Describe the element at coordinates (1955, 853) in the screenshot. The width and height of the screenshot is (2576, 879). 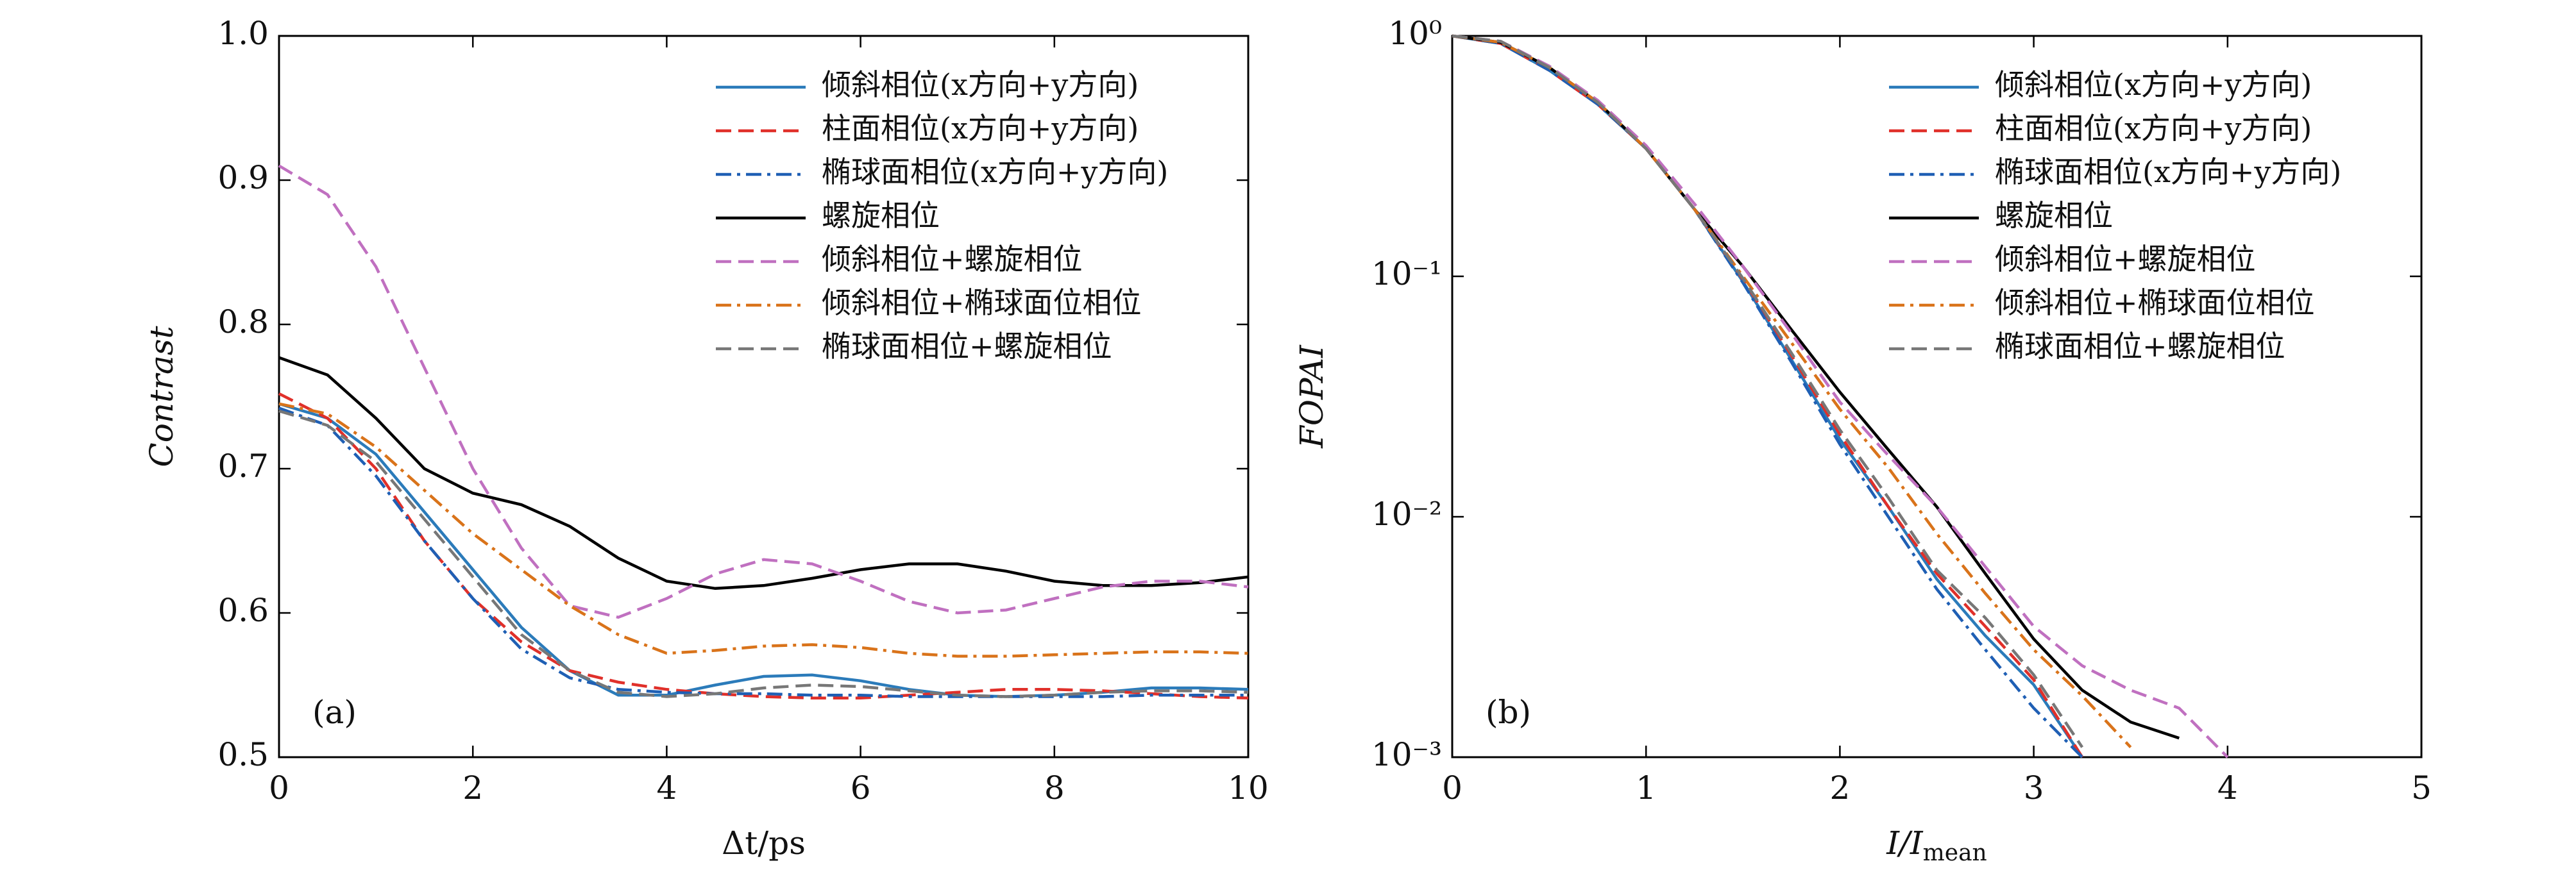
I see `x-axis-label-sub: mean` at that location.